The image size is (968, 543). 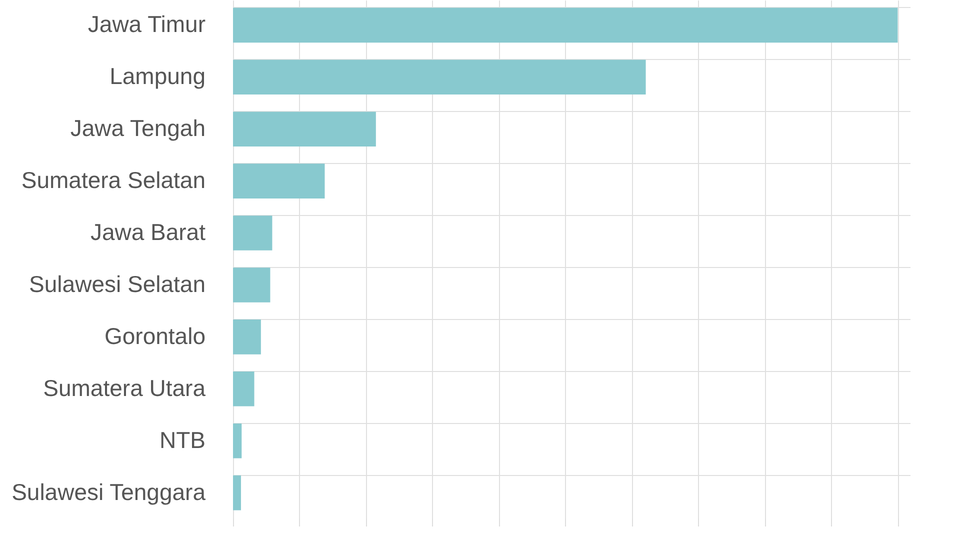 I want to click on y-tick-label: Sulawesi Tenggara, so click(x=109, y=491).